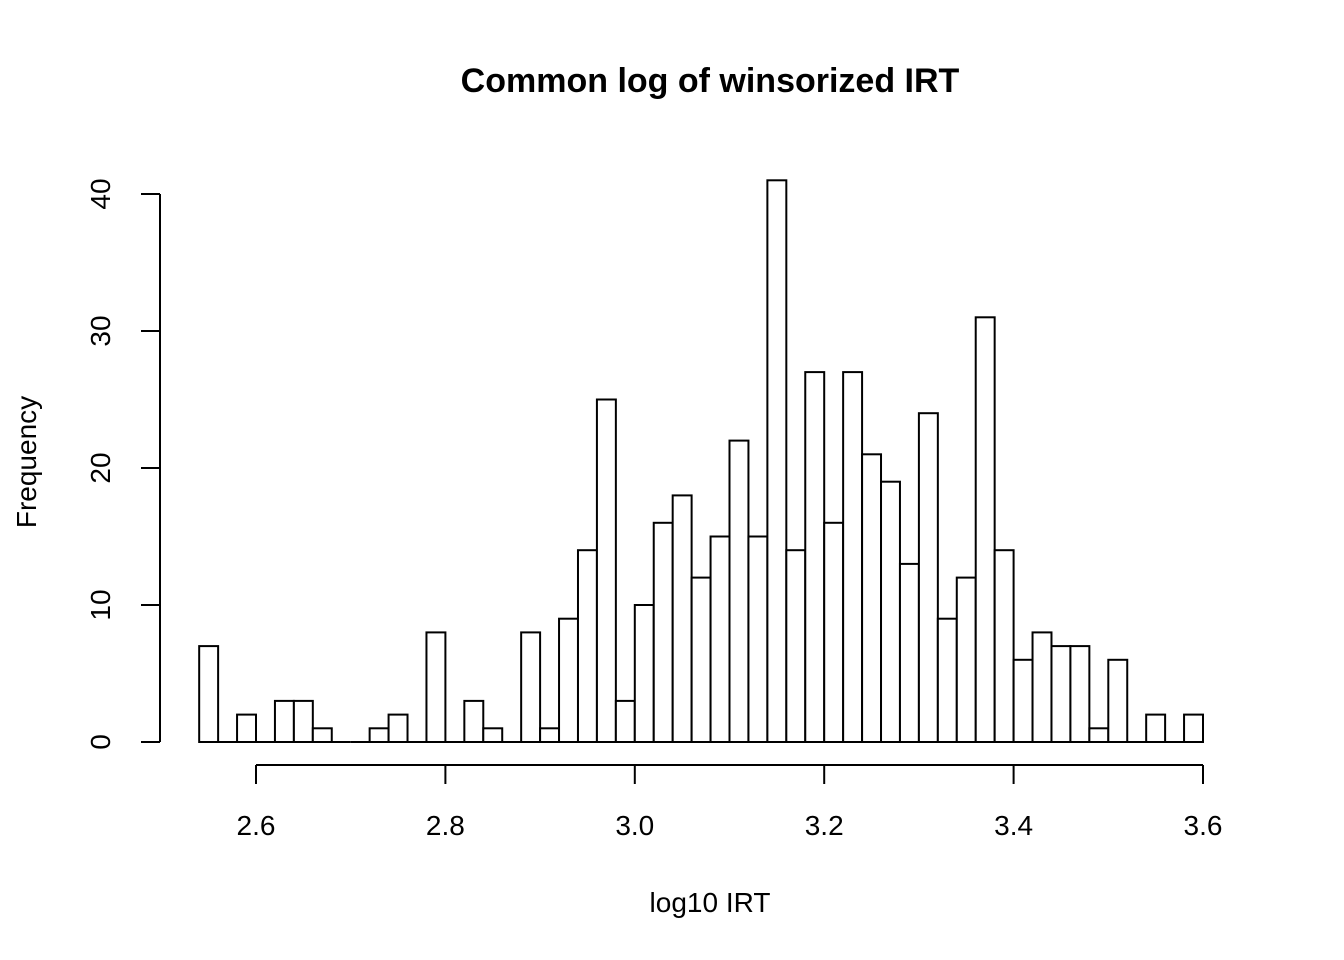  Describe the element at coordinates (445, 825) in the screenshot. I see `x-tick-label: 2.8` at that location.